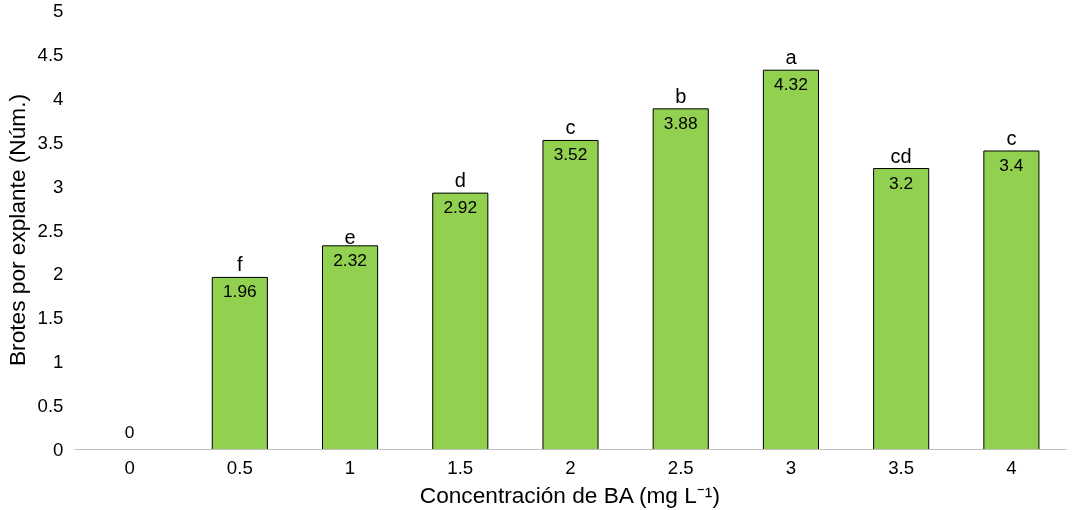 The width and height of the screenshot is (1086, 510). Describe the element at coordinates (50, 230) in the screenshot. I see `y-tick-label: 2.5` at that location.